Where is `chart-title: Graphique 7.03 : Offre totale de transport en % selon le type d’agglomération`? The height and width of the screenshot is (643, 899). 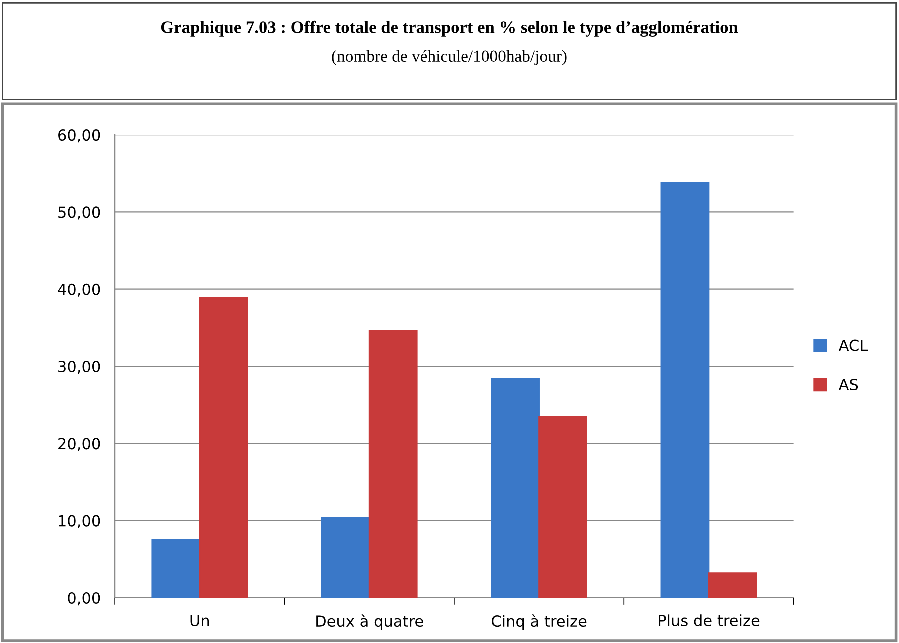
chart-title: Graphique 7.03 : Offre totale de transport en % selon le type d’agglomération is located at coordinates (449, 28).